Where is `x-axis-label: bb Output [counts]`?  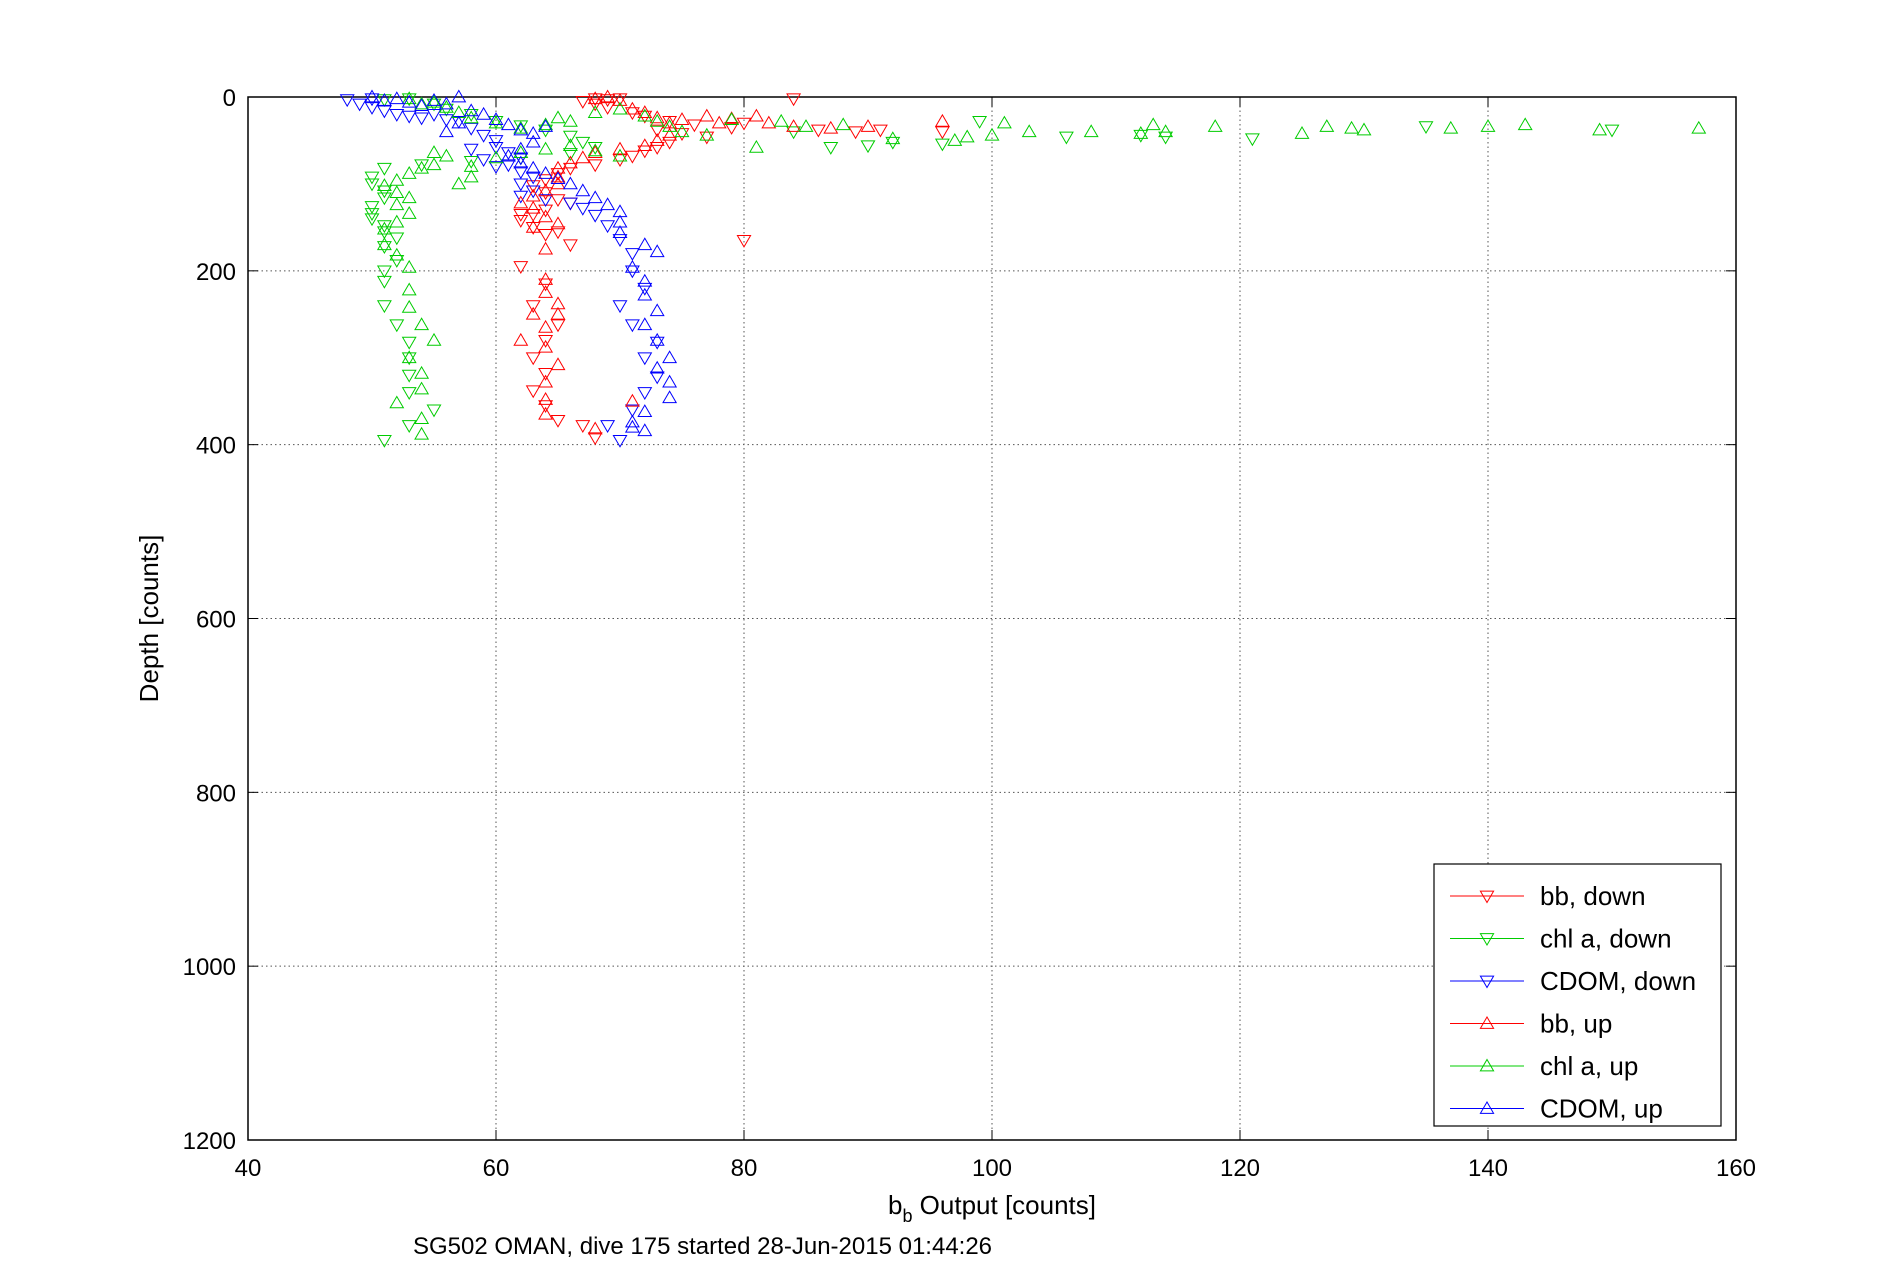
x-axis-label: bb Output [counts] is located at coordinates (992, 1208).